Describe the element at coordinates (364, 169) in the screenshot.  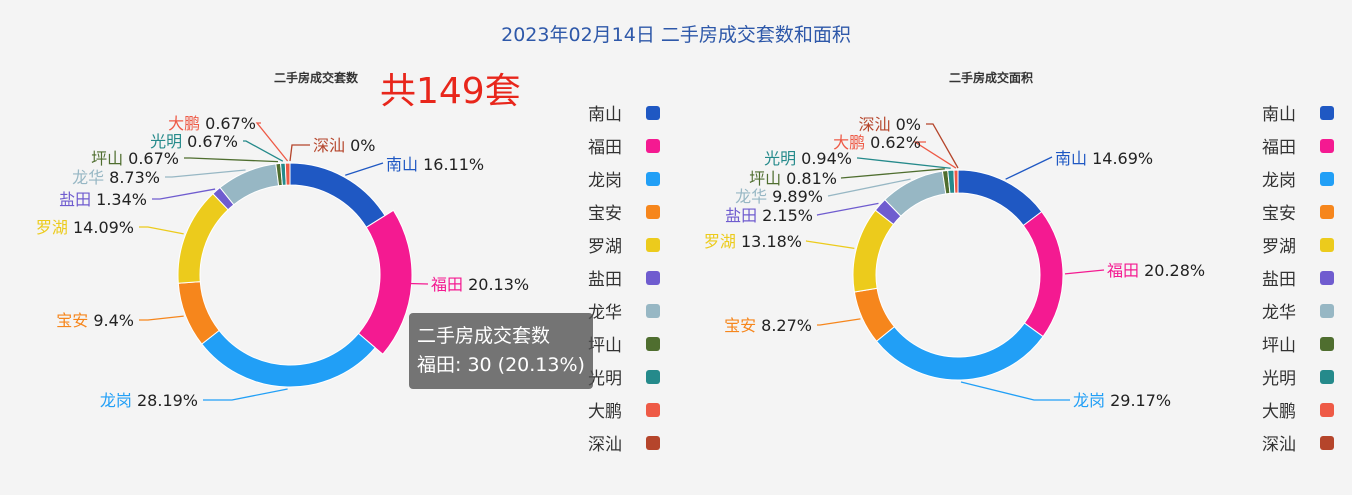
I see `label-line-0-南山` at that location.